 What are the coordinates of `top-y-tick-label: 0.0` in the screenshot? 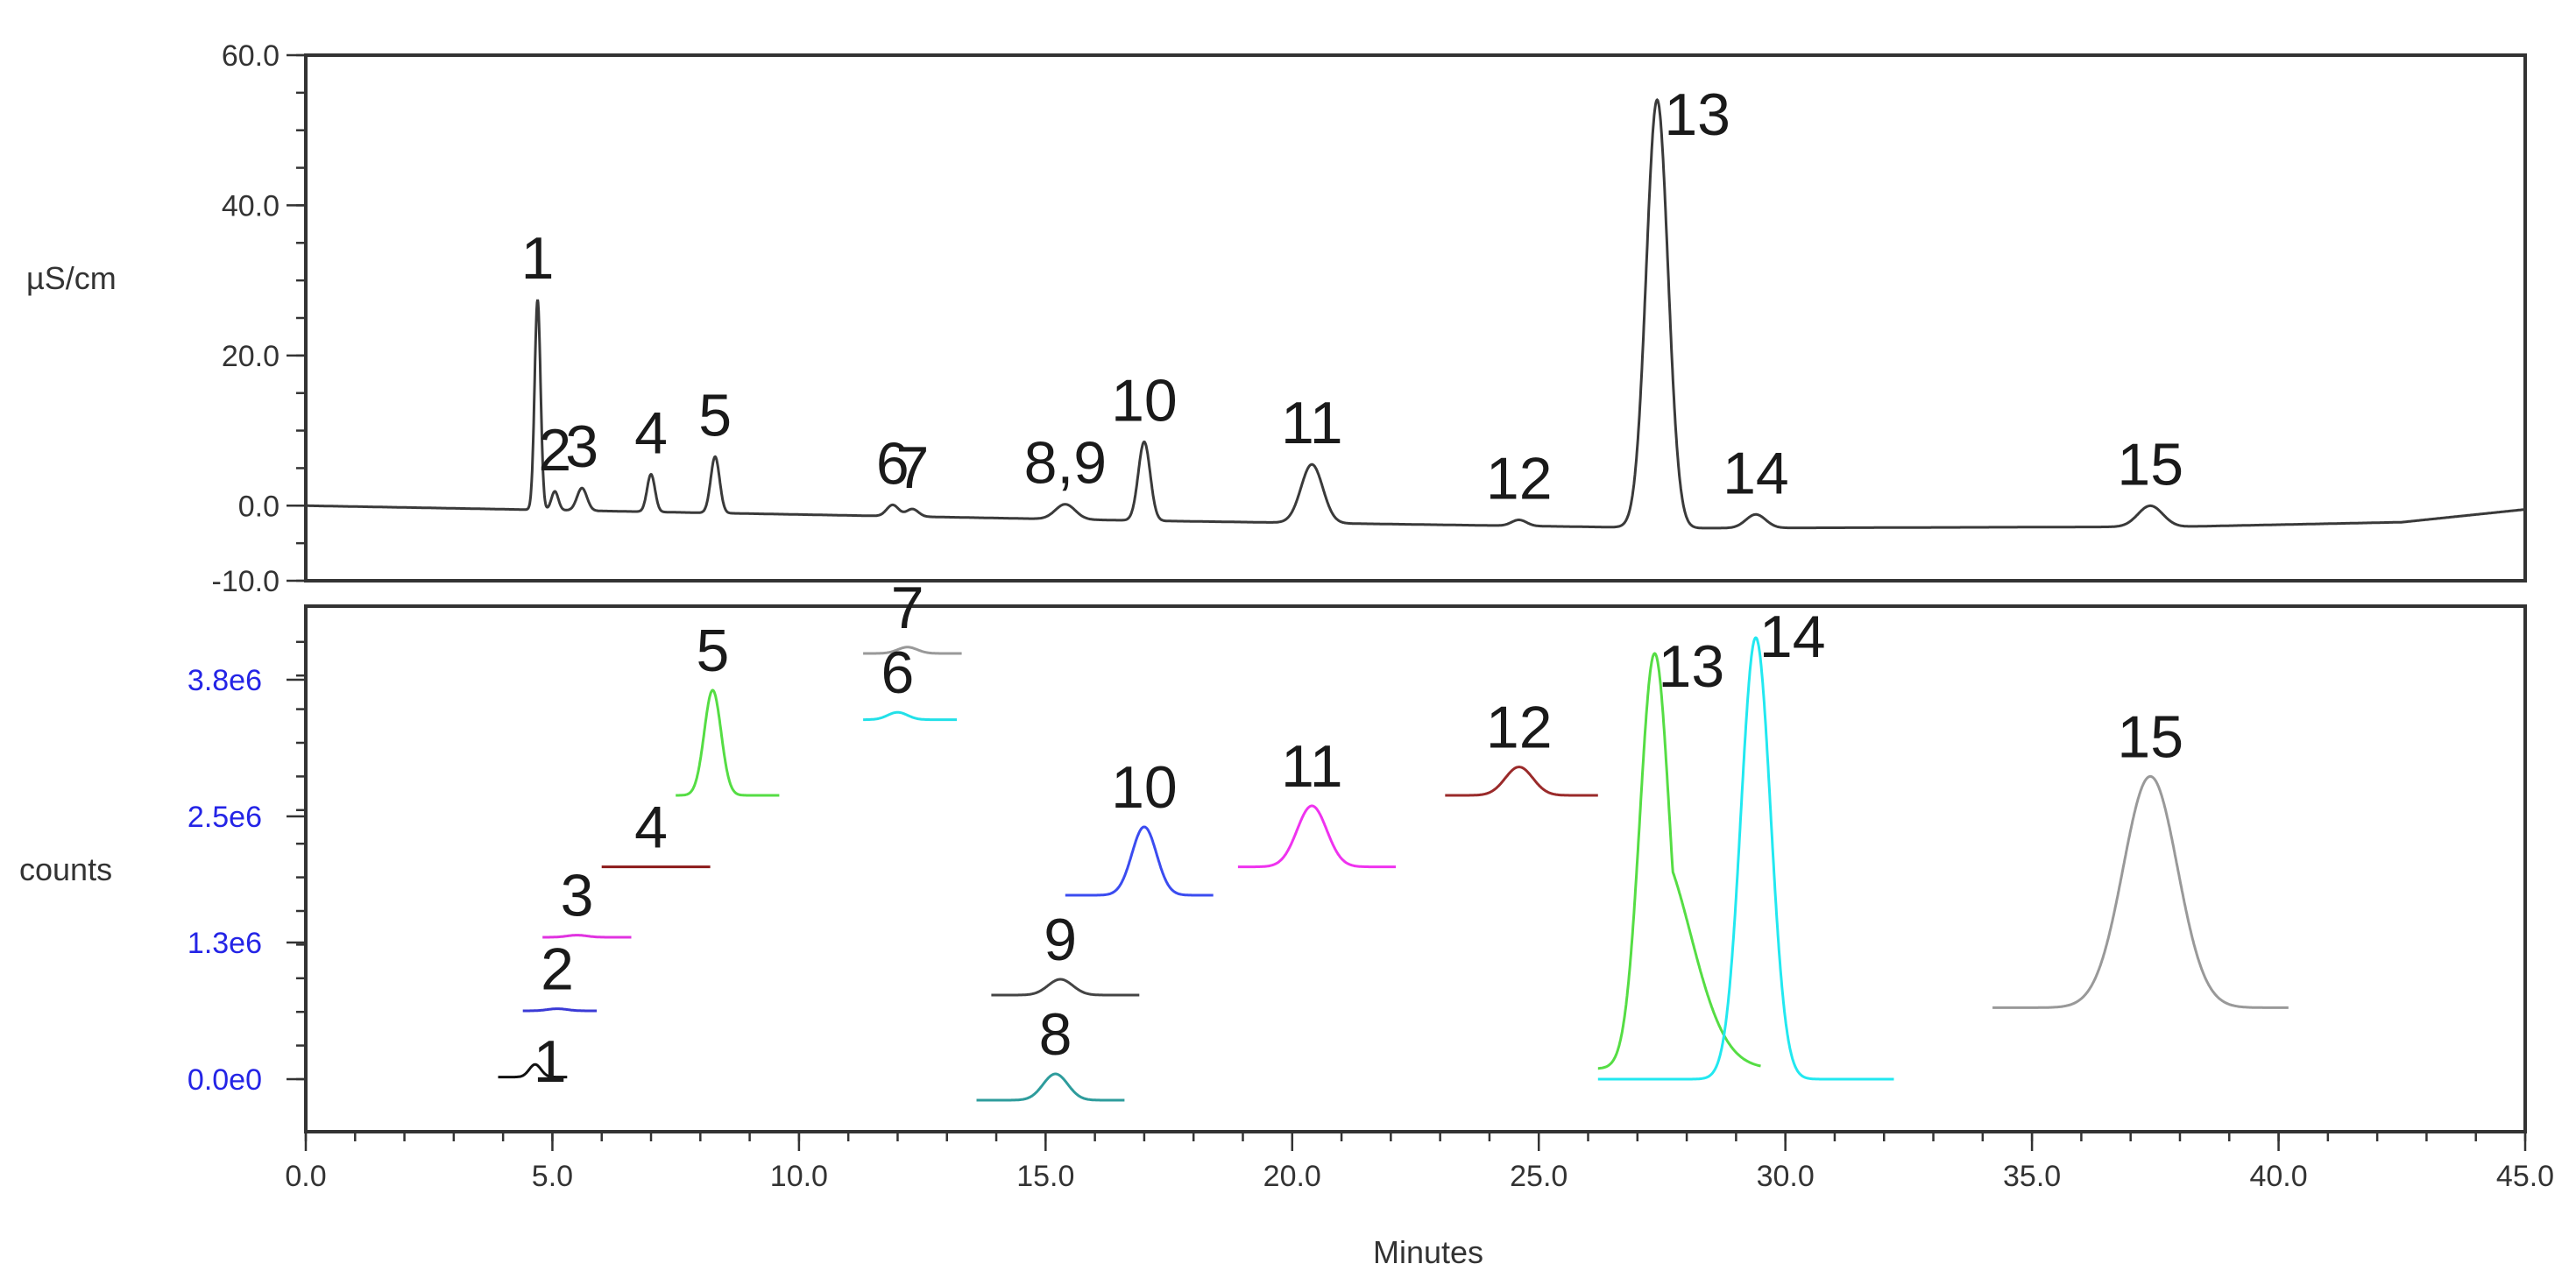 It's located at (259, 506).